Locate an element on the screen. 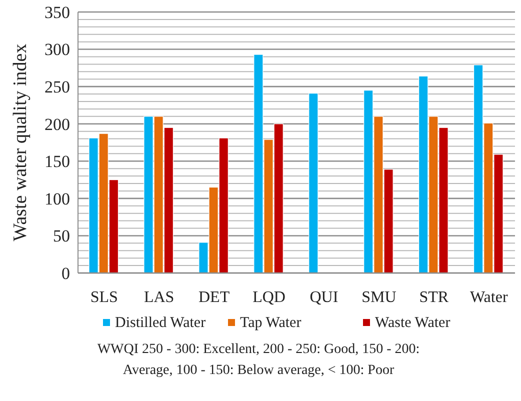  y-tick-label: 250 is located at coordinates (57, 87).